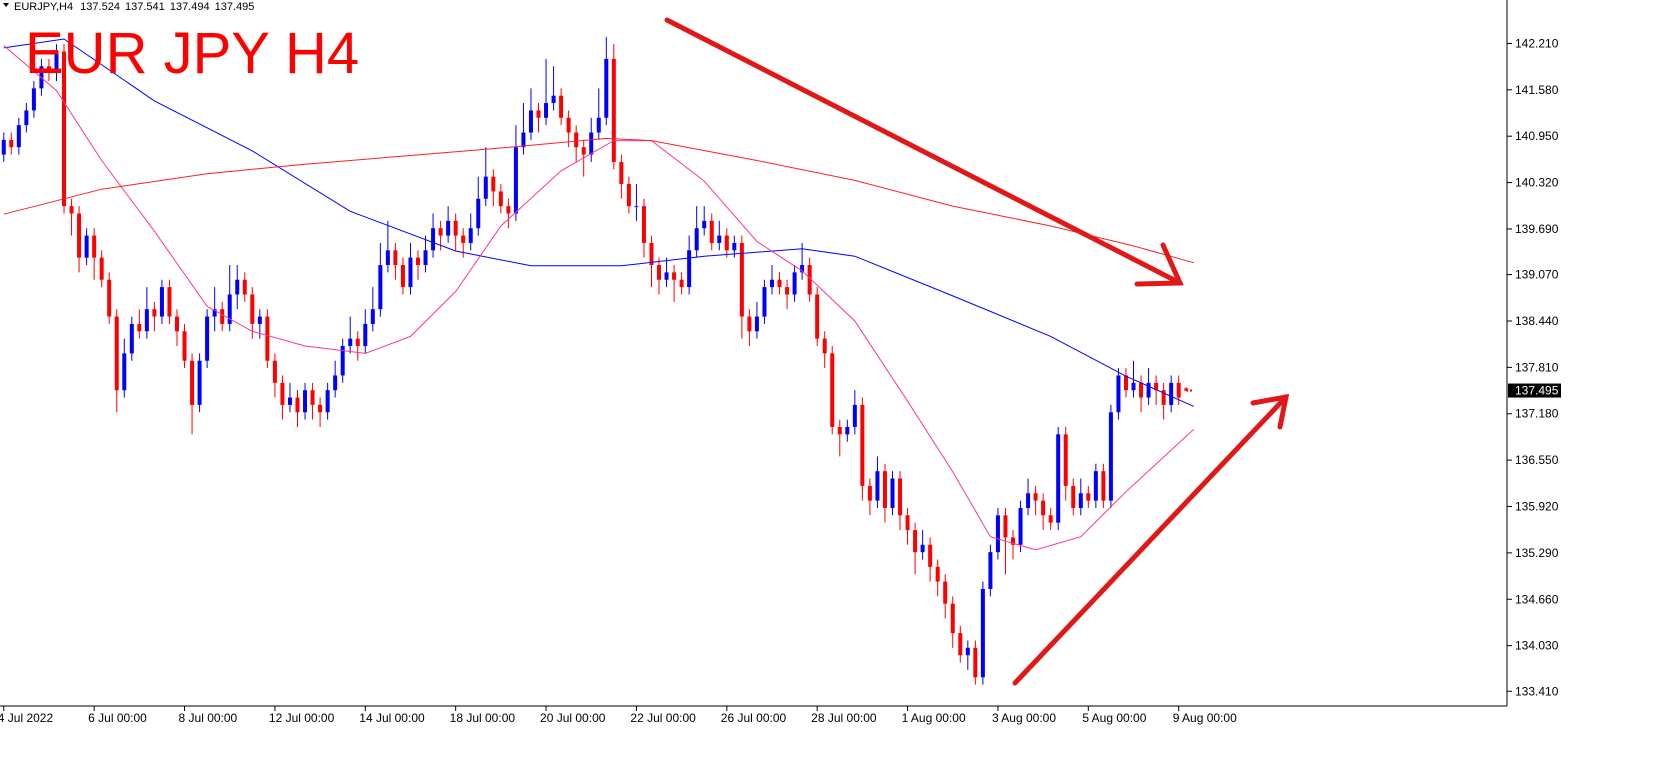 The width and height of the screenshot is (1664, 775). What do you see at coordinates (1537, 43) in the screenshot?
I see `y-tick-label: 142.210` at bounding box center [1537, 43].